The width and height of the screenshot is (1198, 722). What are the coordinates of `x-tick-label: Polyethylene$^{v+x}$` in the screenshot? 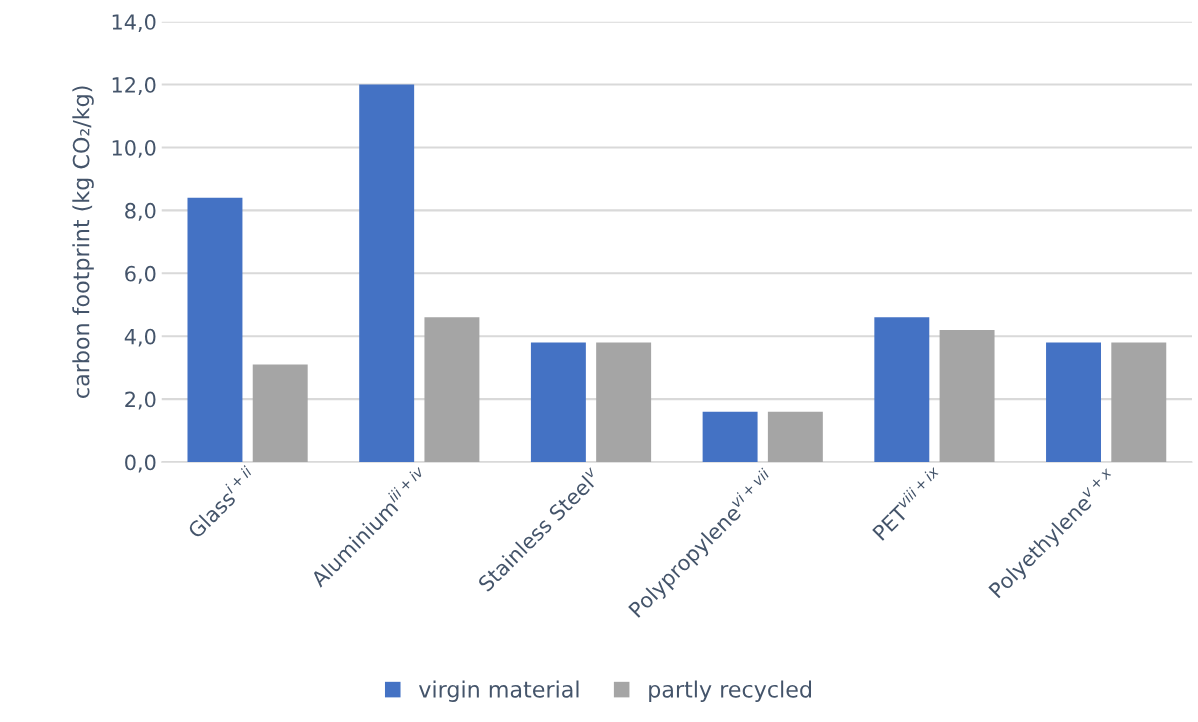 It's located at (1053, 534).